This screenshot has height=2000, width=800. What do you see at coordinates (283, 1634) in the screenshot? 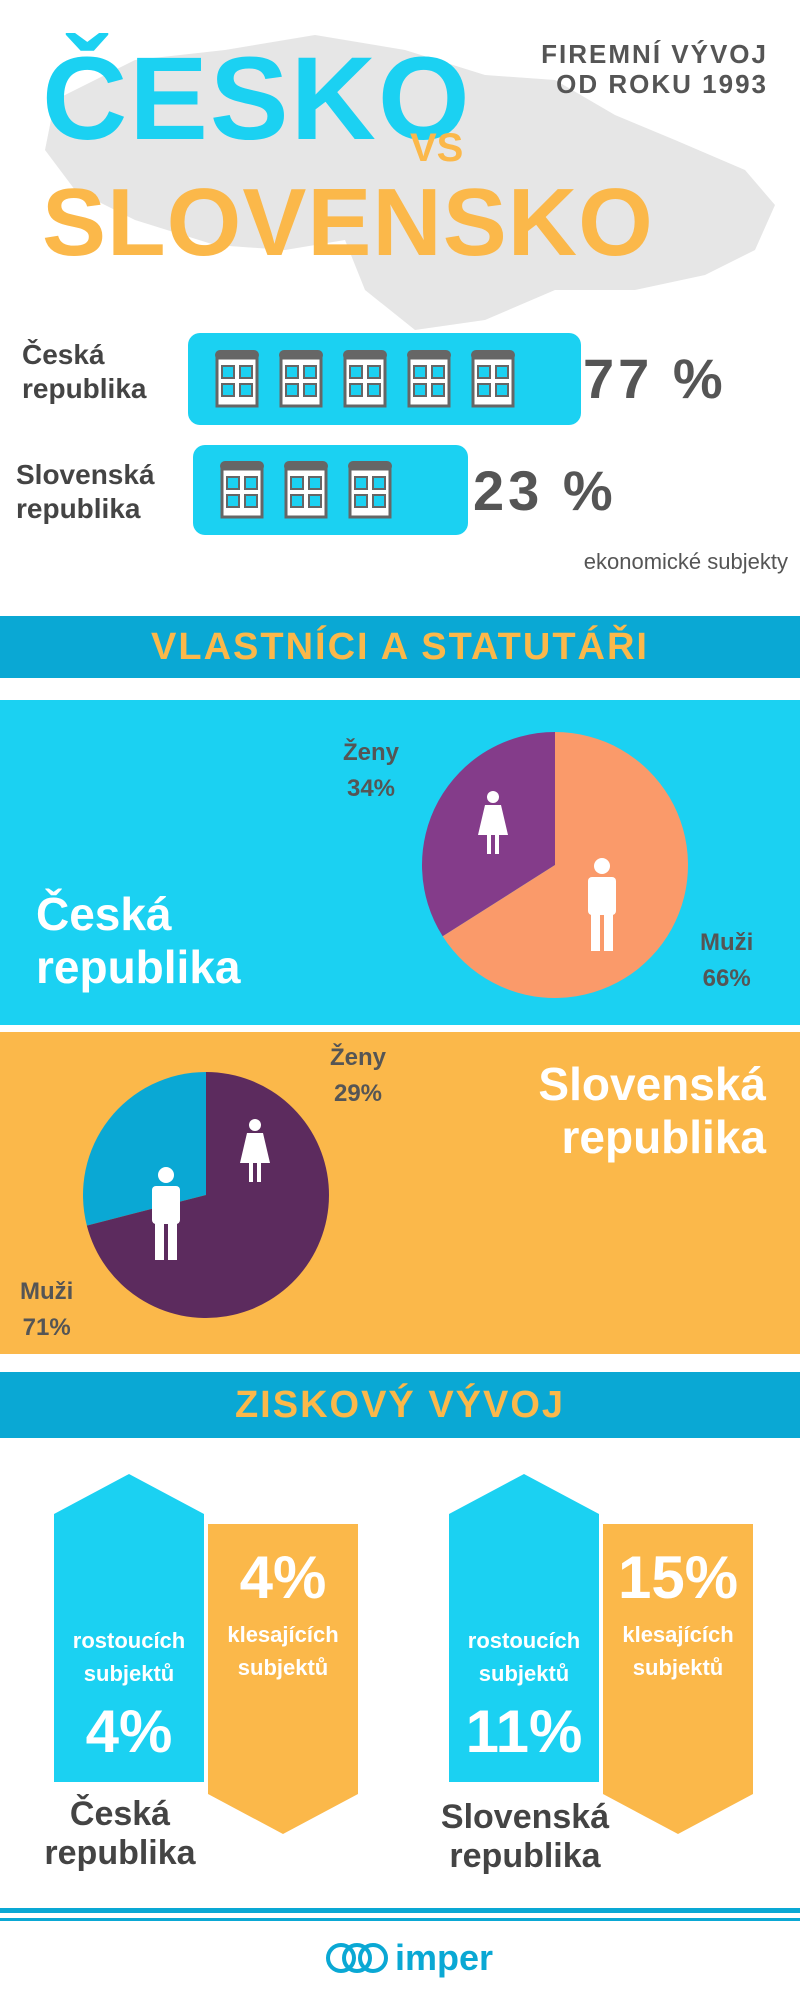
I see `cz-declining-label-1: klesajících` at bounding box center [283, 1634].